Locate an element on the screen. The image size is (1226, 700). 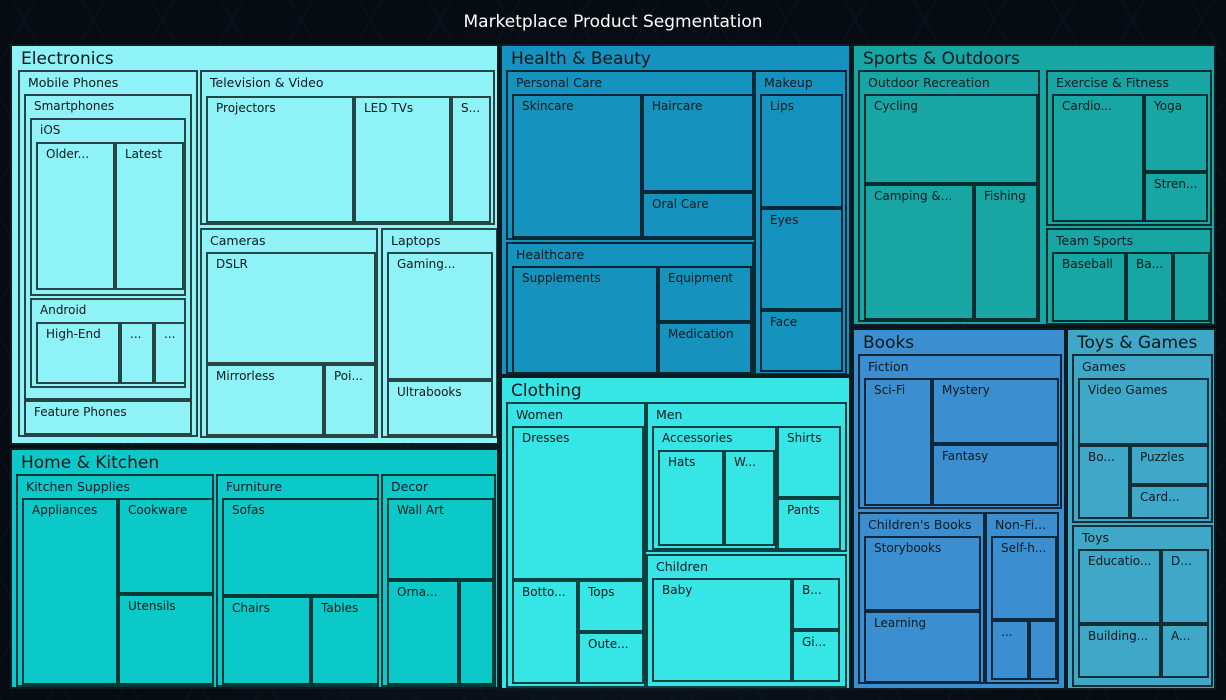
treemap-node-shirts-3-1-1: Shirts is located at coordinates (809, 462).